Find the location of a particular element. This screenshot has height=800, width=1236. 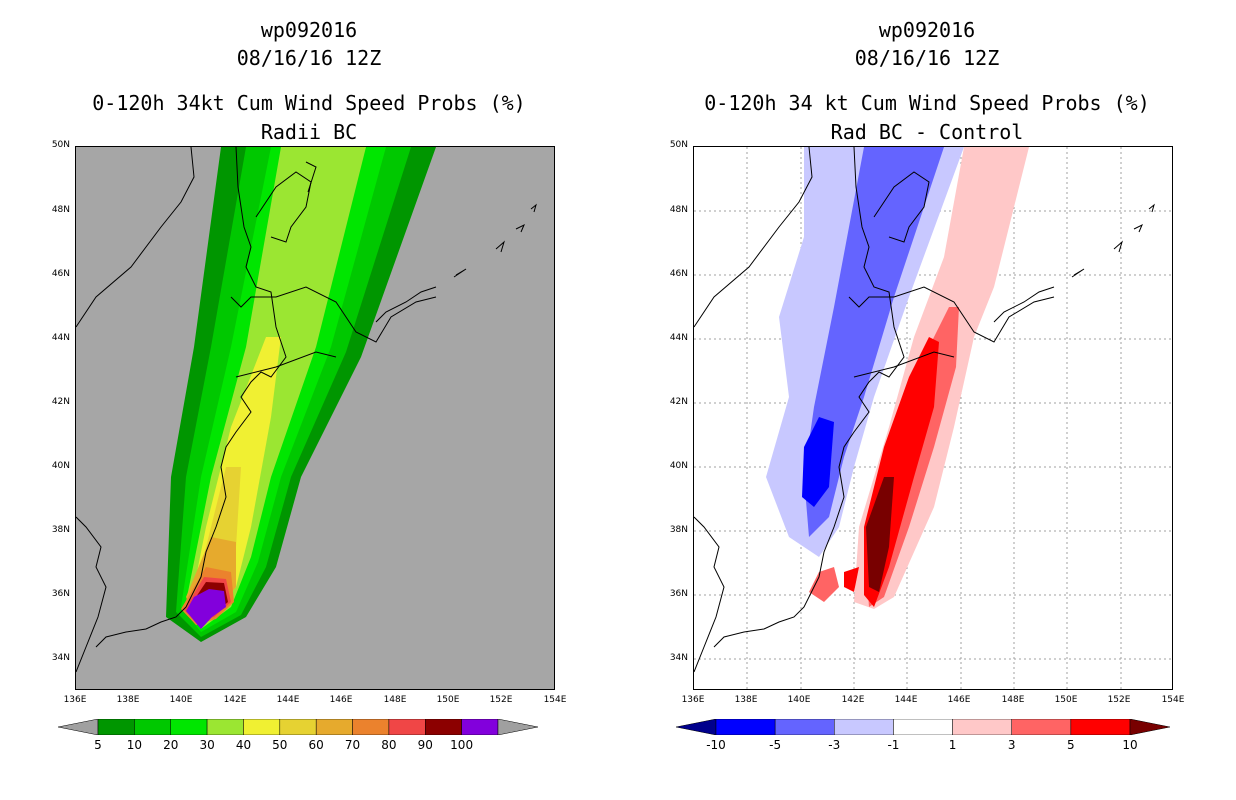

colorbar-label: -3 is located at coordinates (834, 745).